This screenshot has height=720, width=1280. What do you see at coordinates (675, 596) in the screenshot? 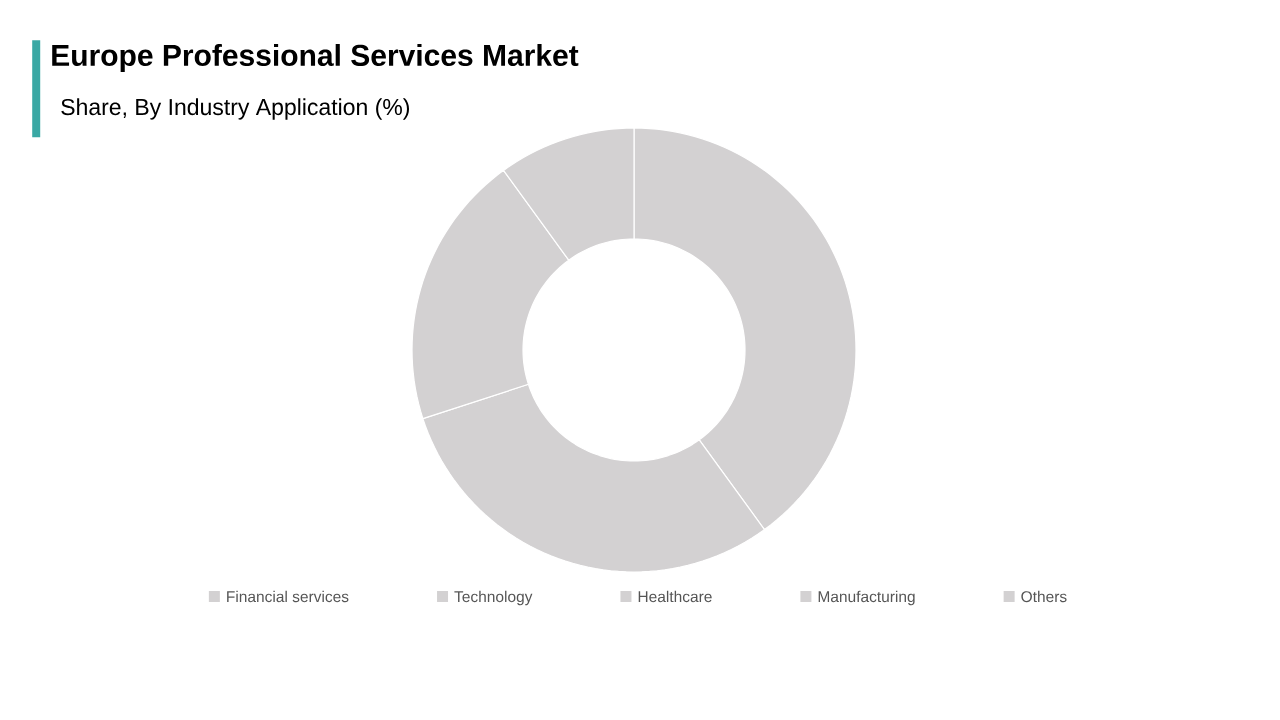
I see `legend-label: Healthcare` at bounding box center [675, 596].